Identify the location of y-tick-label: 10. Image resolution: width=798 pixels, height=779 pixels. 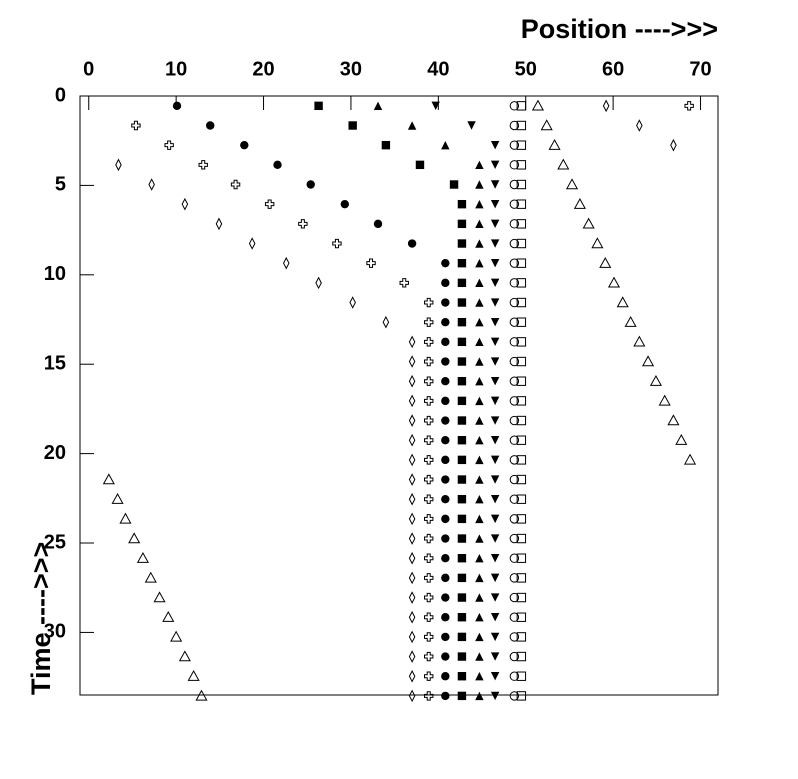
(55, 274).